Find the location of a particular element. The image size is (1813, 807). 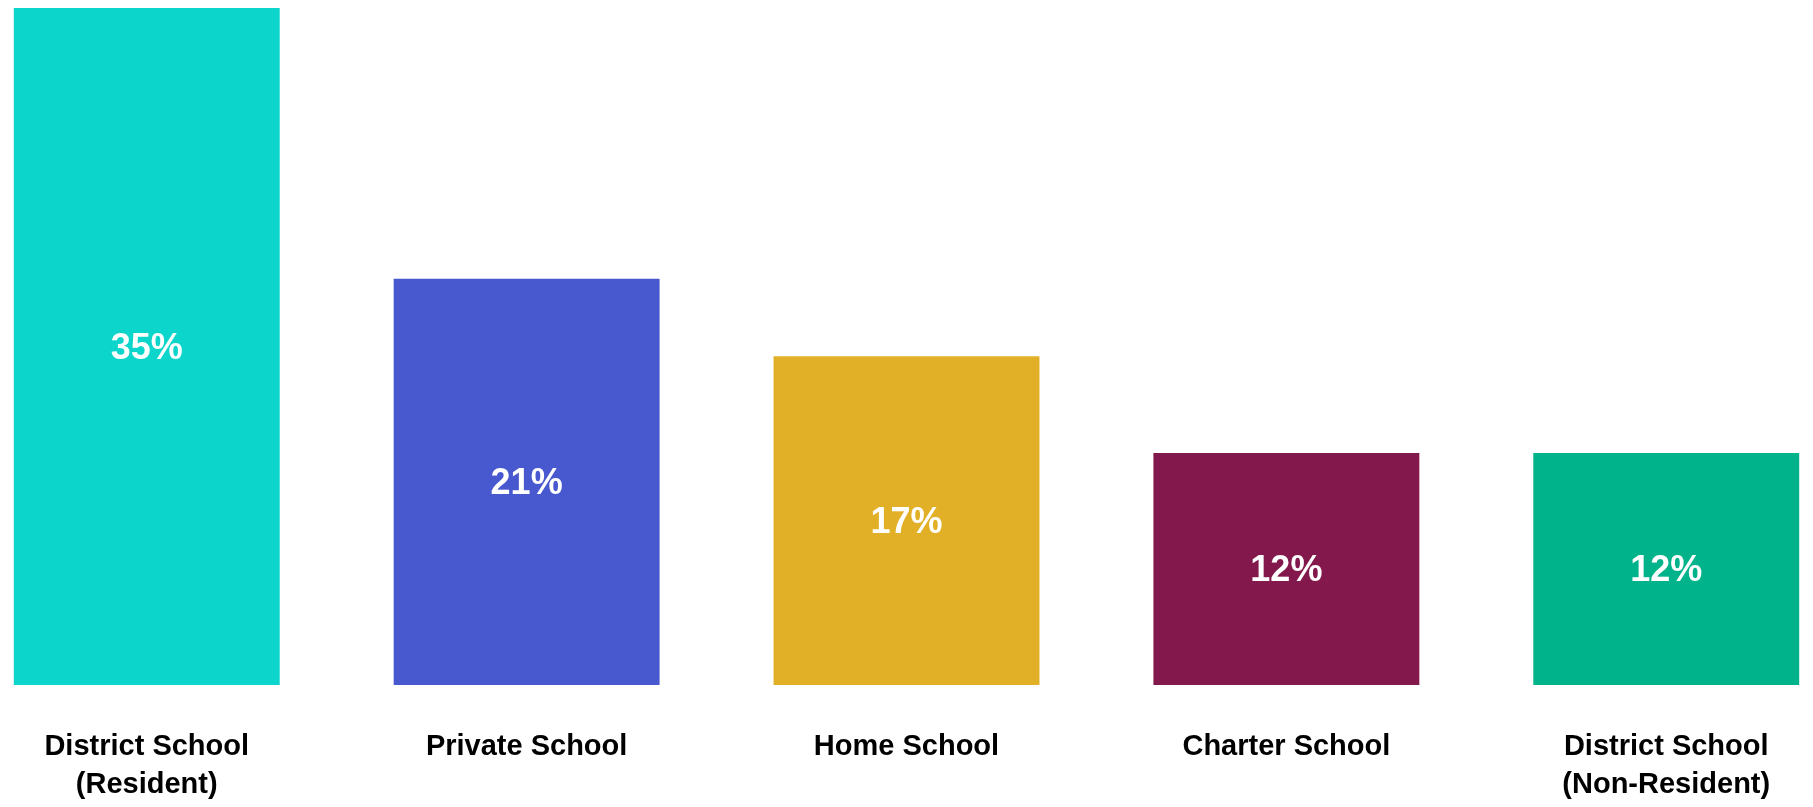

data-label: 17% is located at coordinates (906, 521).